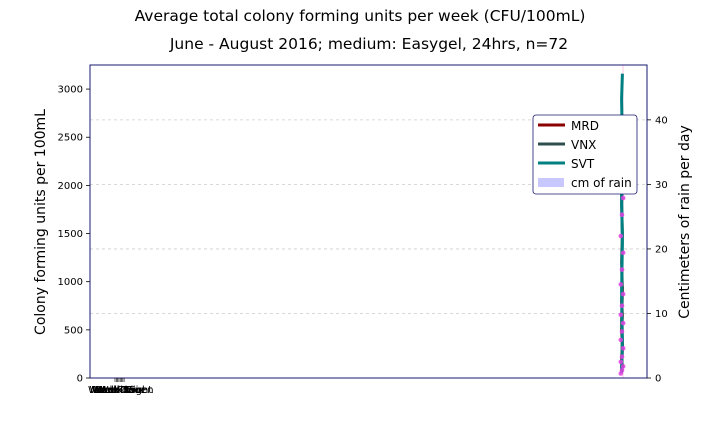  Describe the element at coordinates (583, 145) in the screenshot. I see `legend-label-vnx: VNX` at that location.